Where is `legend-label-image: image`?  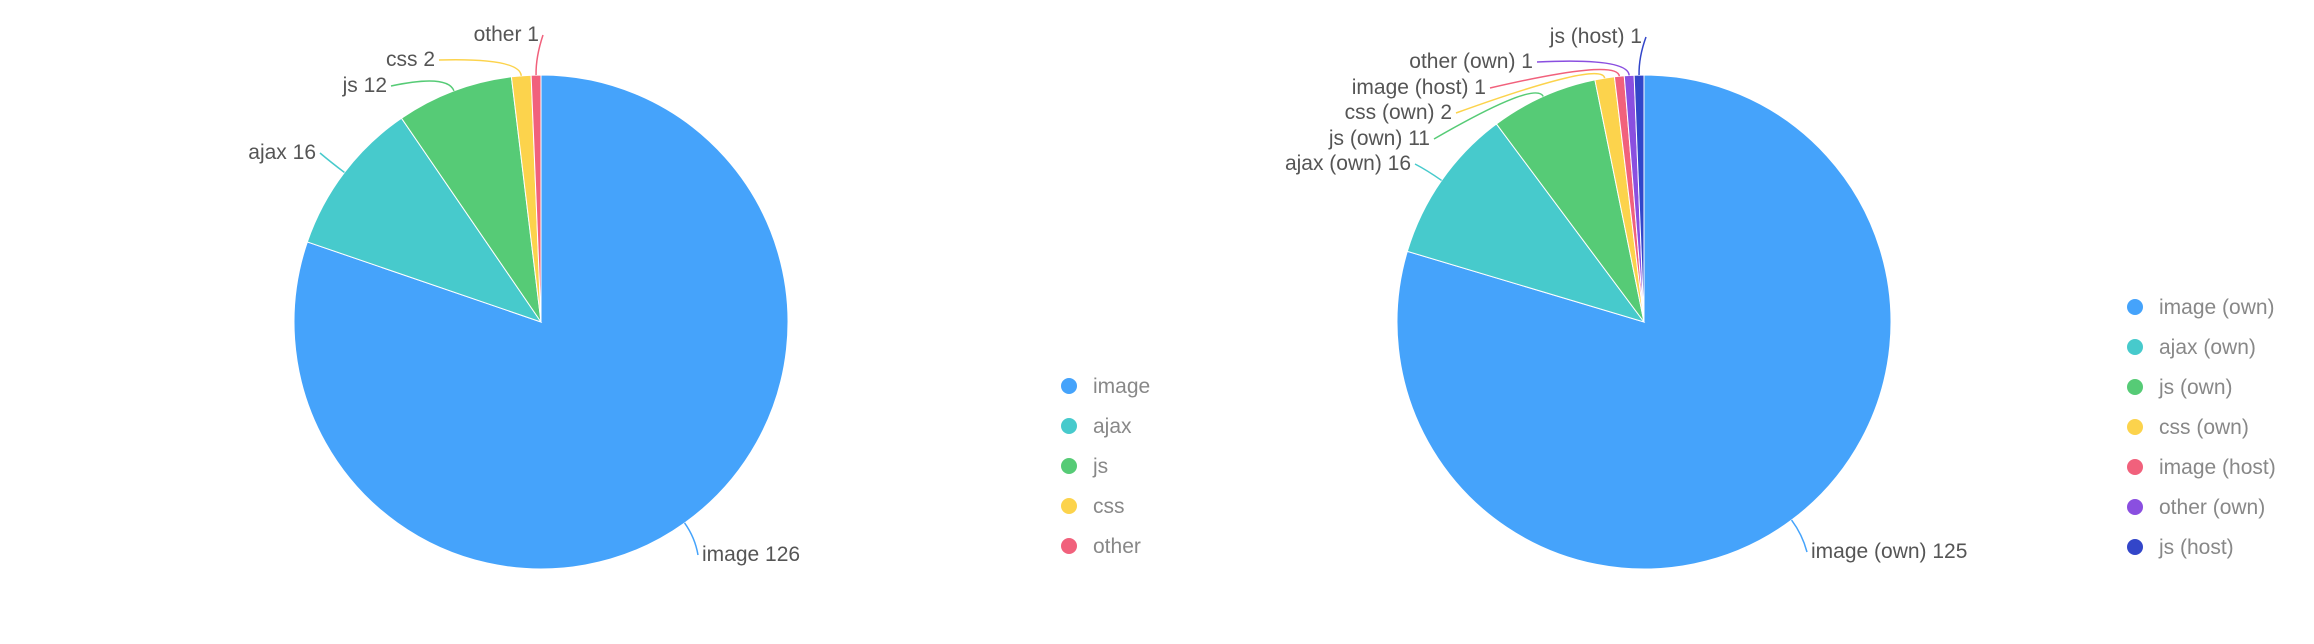 legend-label-image: image is located at coordinates (1121, 386).